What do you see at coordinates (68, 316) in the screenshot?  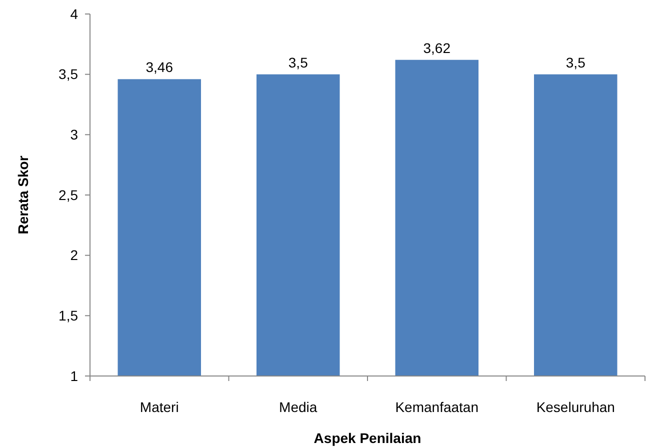 I see `y-tick-label: 1,5` at bounding box center [68, 316].